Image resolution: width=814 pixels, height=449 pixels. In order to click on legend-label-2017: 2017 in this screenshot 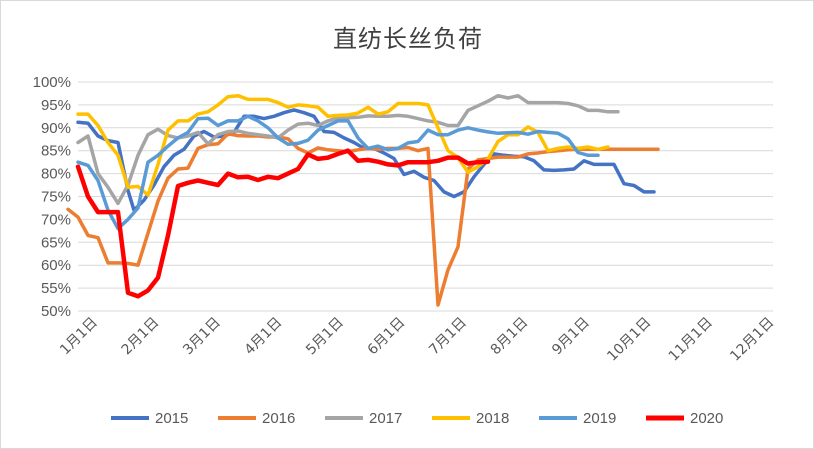, I will do `click(385, 418)`.